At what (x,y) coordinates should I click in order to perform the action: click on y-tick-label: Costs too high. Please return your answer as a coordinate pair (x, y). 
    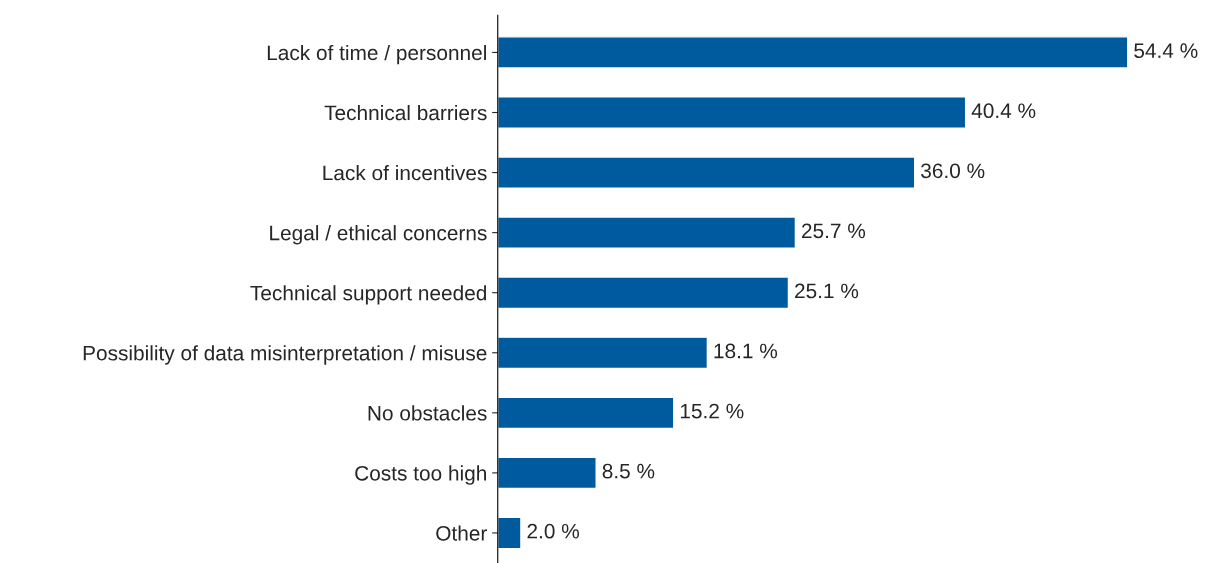
    Looking at the image, I should click on (420, 475).